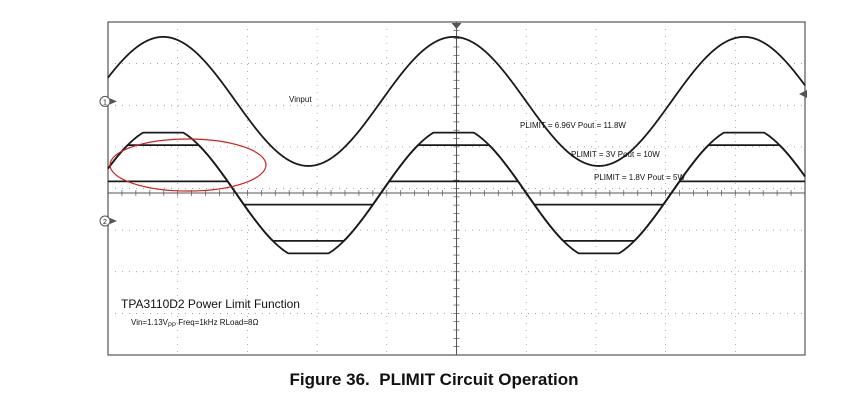  Describe the element at coordinates (479, 379) in the screenshot. I see `figure-title: PLIMIT Circuit Operation` at that location.